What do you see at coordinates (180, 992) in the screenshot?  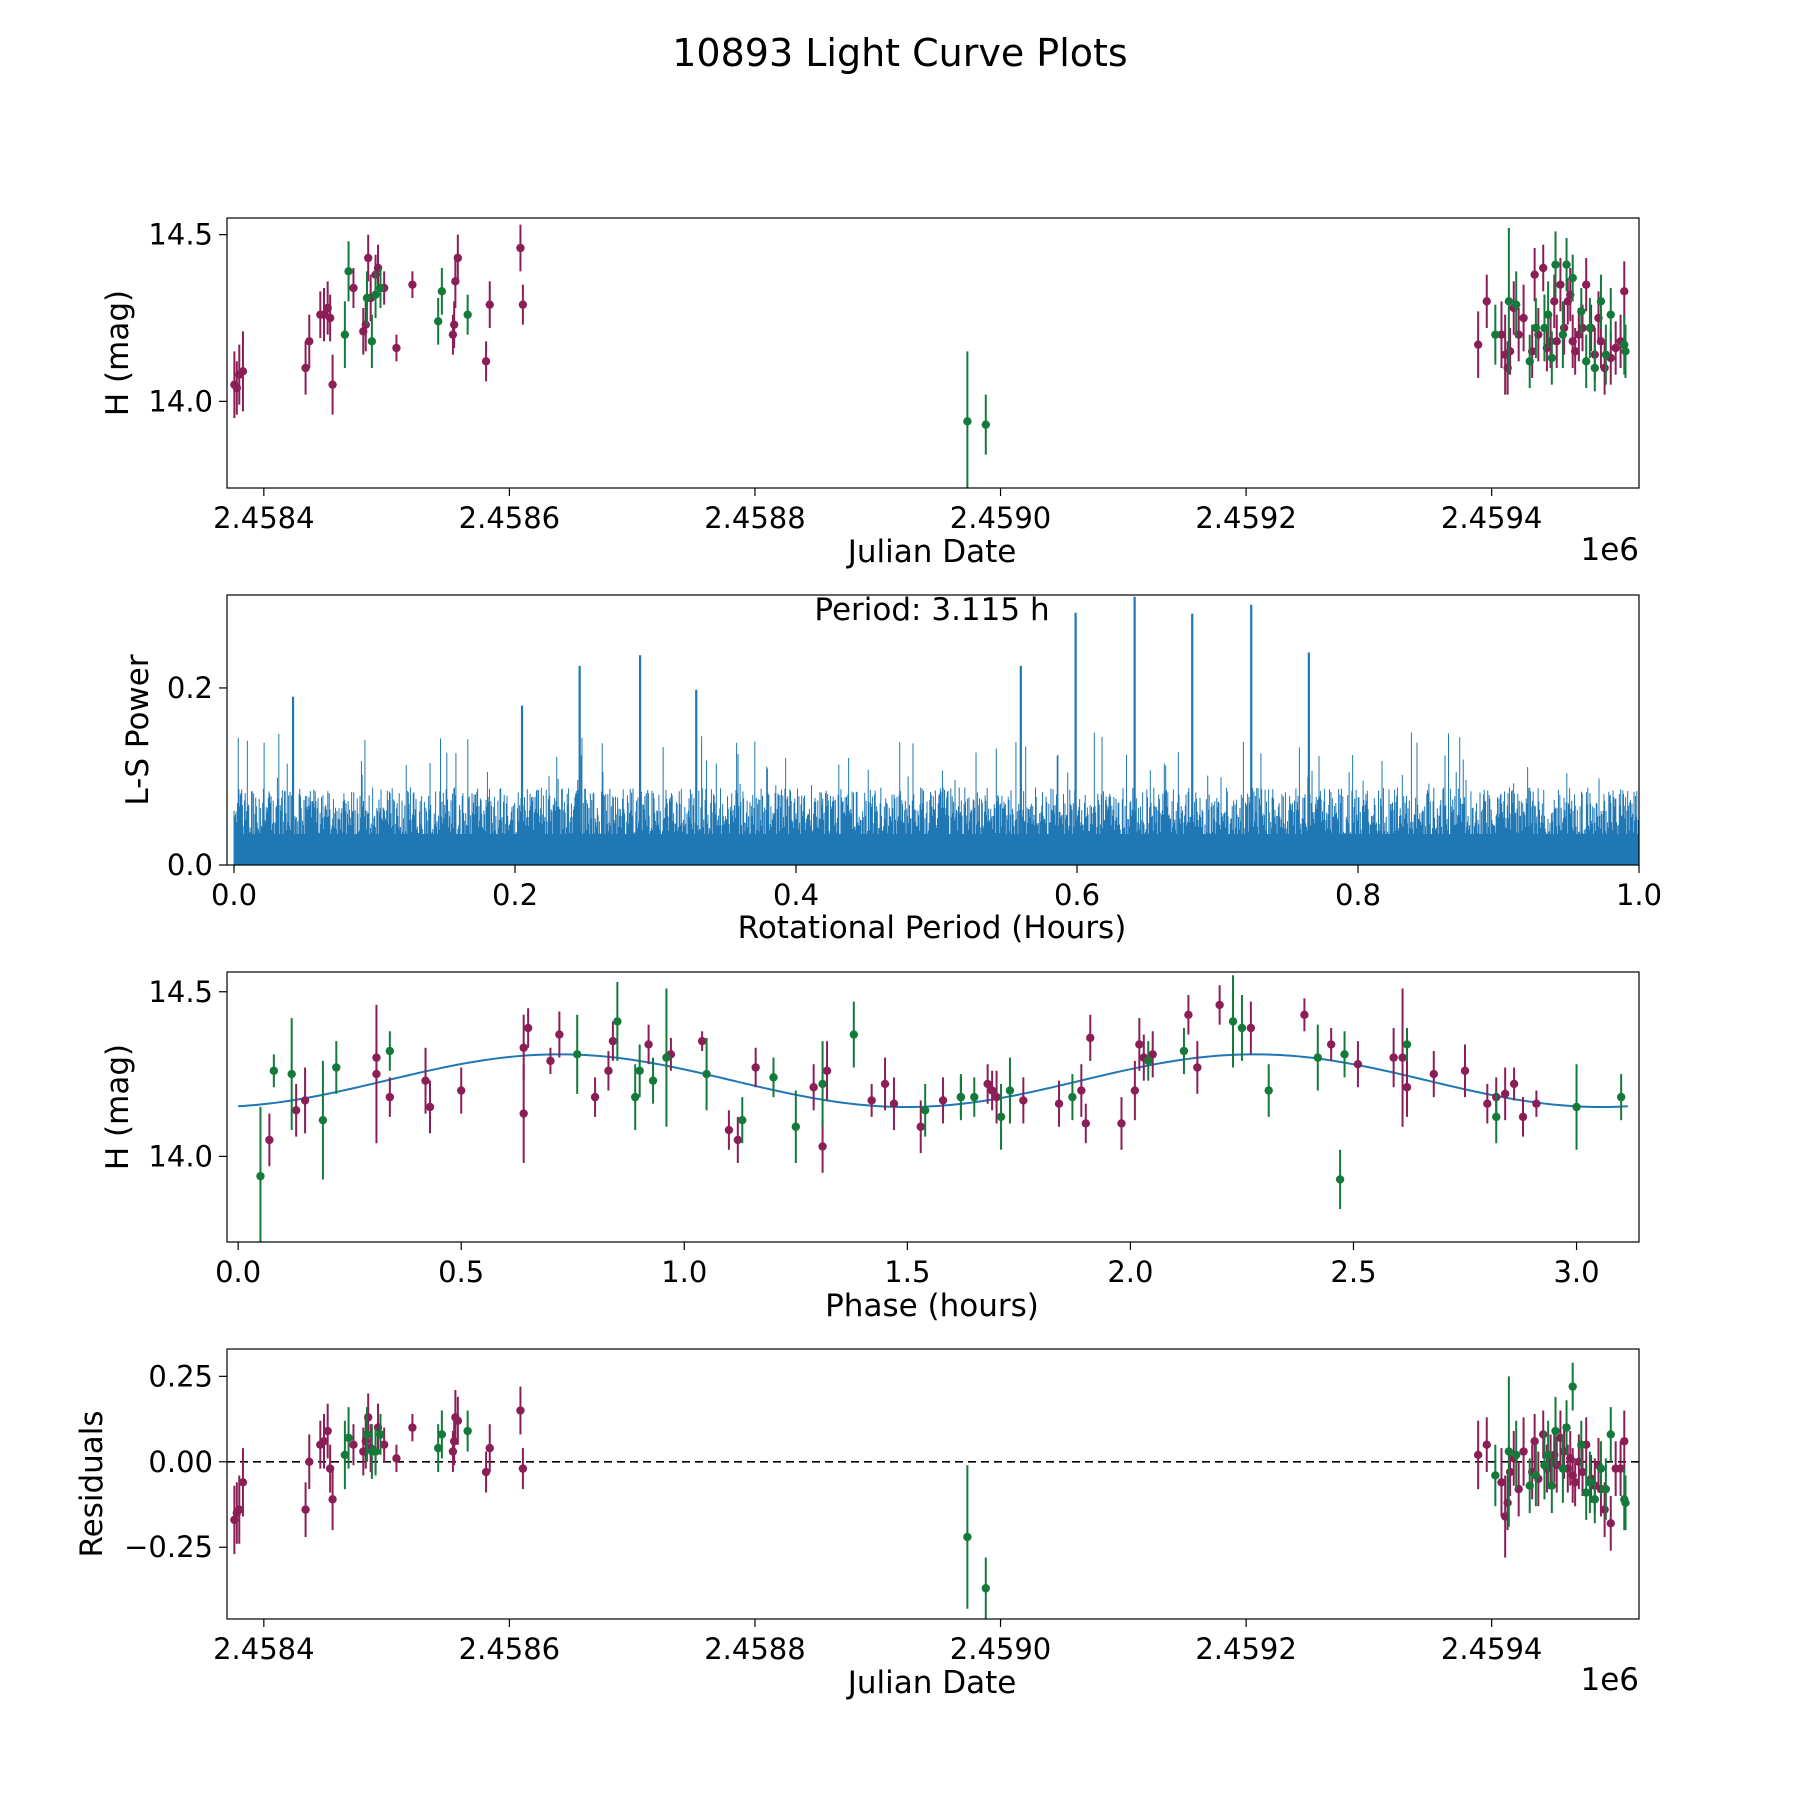 I see `y-tick-label: 14.5` at bounding box center [180, 992].